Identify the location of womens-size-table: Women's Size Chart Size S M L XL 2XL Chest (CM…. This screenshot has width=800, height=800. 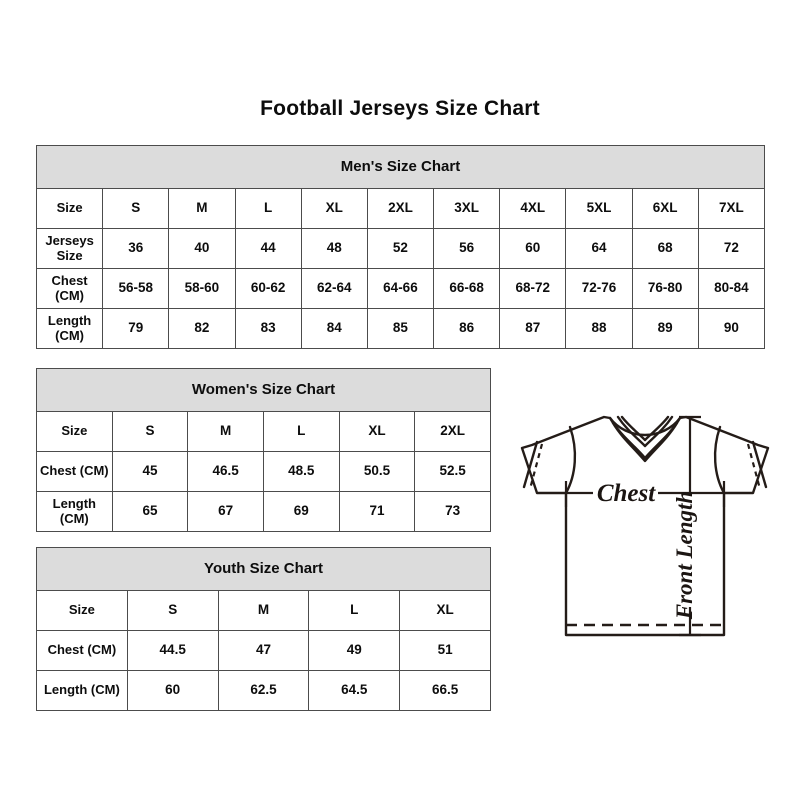
(263, 450).